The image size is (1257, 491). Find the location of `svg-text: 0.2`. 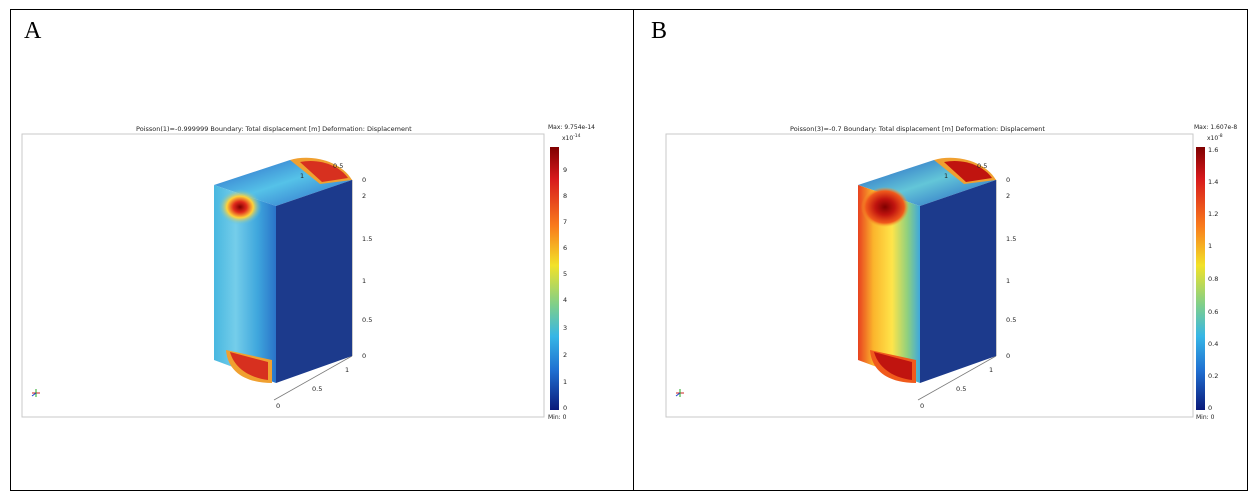

svg-text: 0.2 is located at coordinates (1213, 376).